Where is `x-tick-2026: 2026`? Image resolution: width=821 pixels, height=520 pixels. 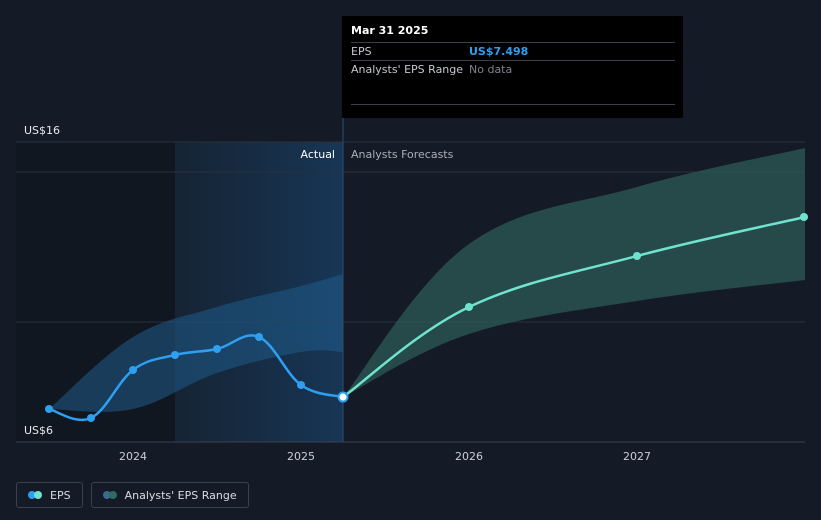 x-tick-2026: 2026 is located at coordinates (469, 456).